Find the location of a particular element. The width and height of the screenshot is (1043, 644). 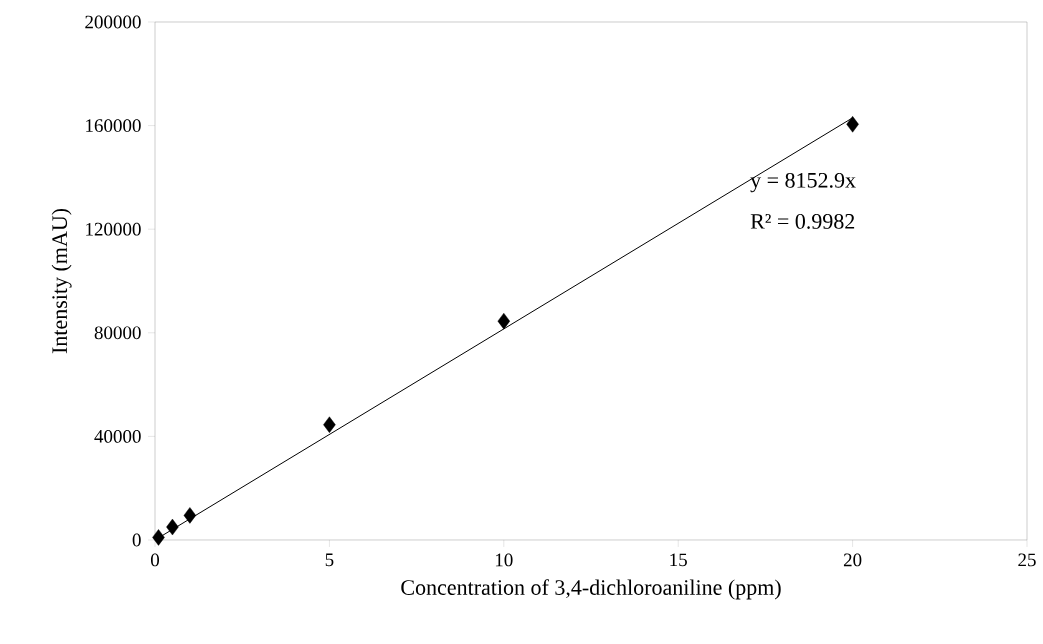

y-tick-label: 0 is located at coordinates (136, 540).